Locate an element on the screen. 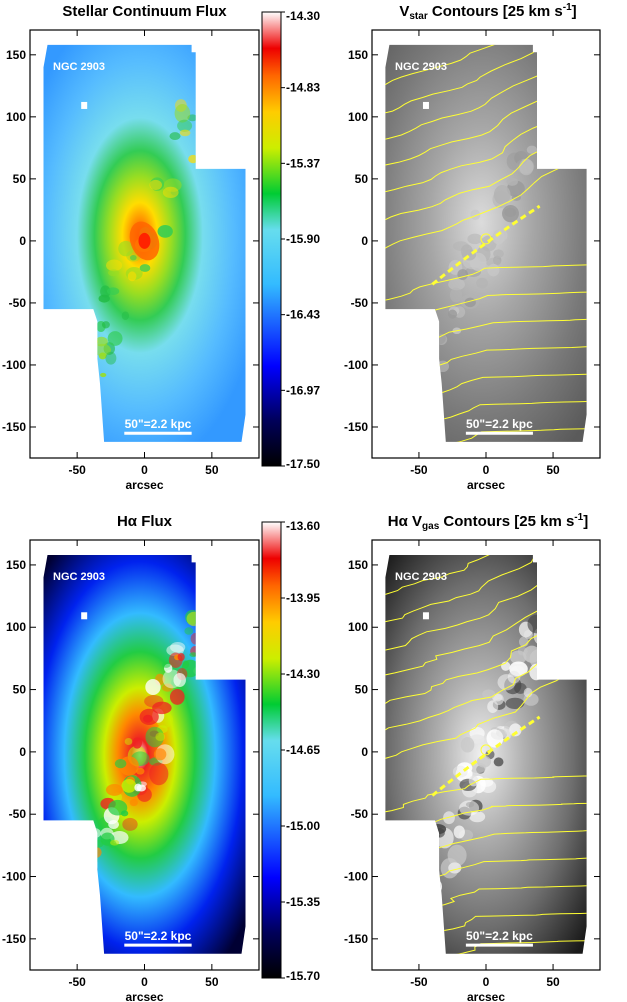 Image resolution: width=627 pixels, height=1002 pixels. colorbar-tick-label: -15.35 is located at coordinates (303, 902).